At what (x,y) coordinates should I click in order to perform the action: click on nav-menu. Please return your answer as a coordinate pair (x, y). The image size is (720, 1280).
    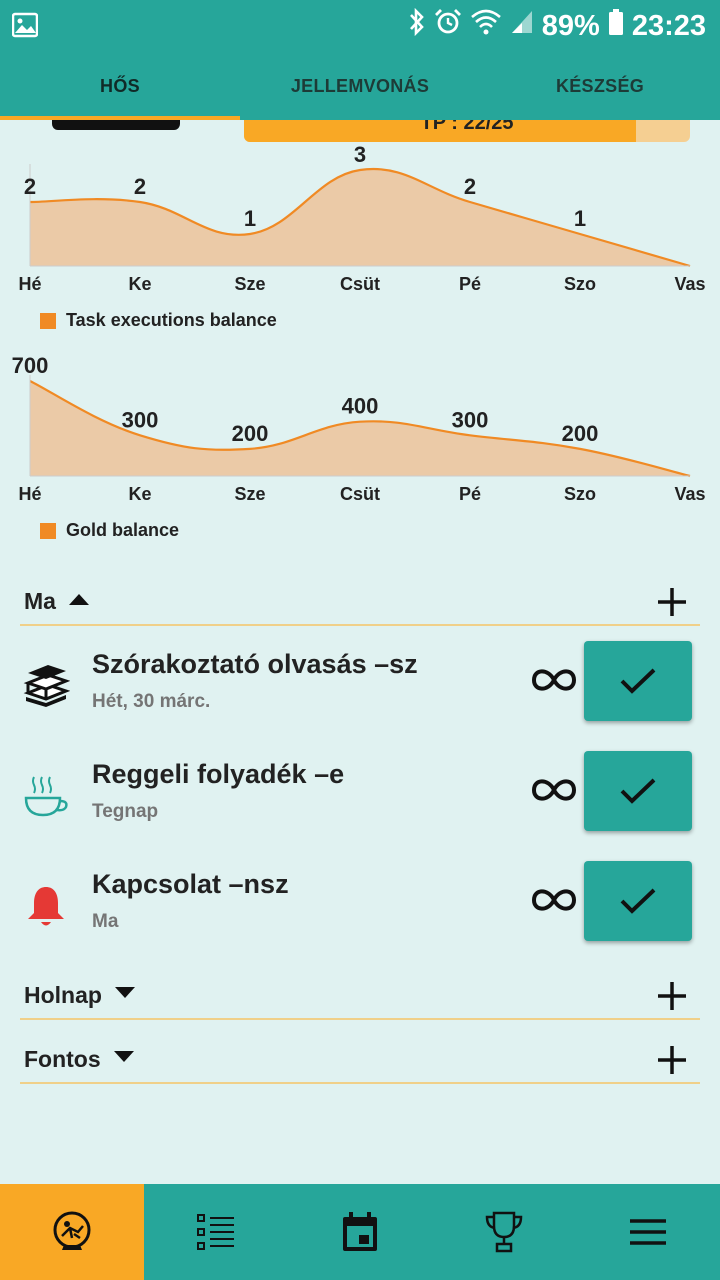
    Looking at the image, I should click on (648, 1232).